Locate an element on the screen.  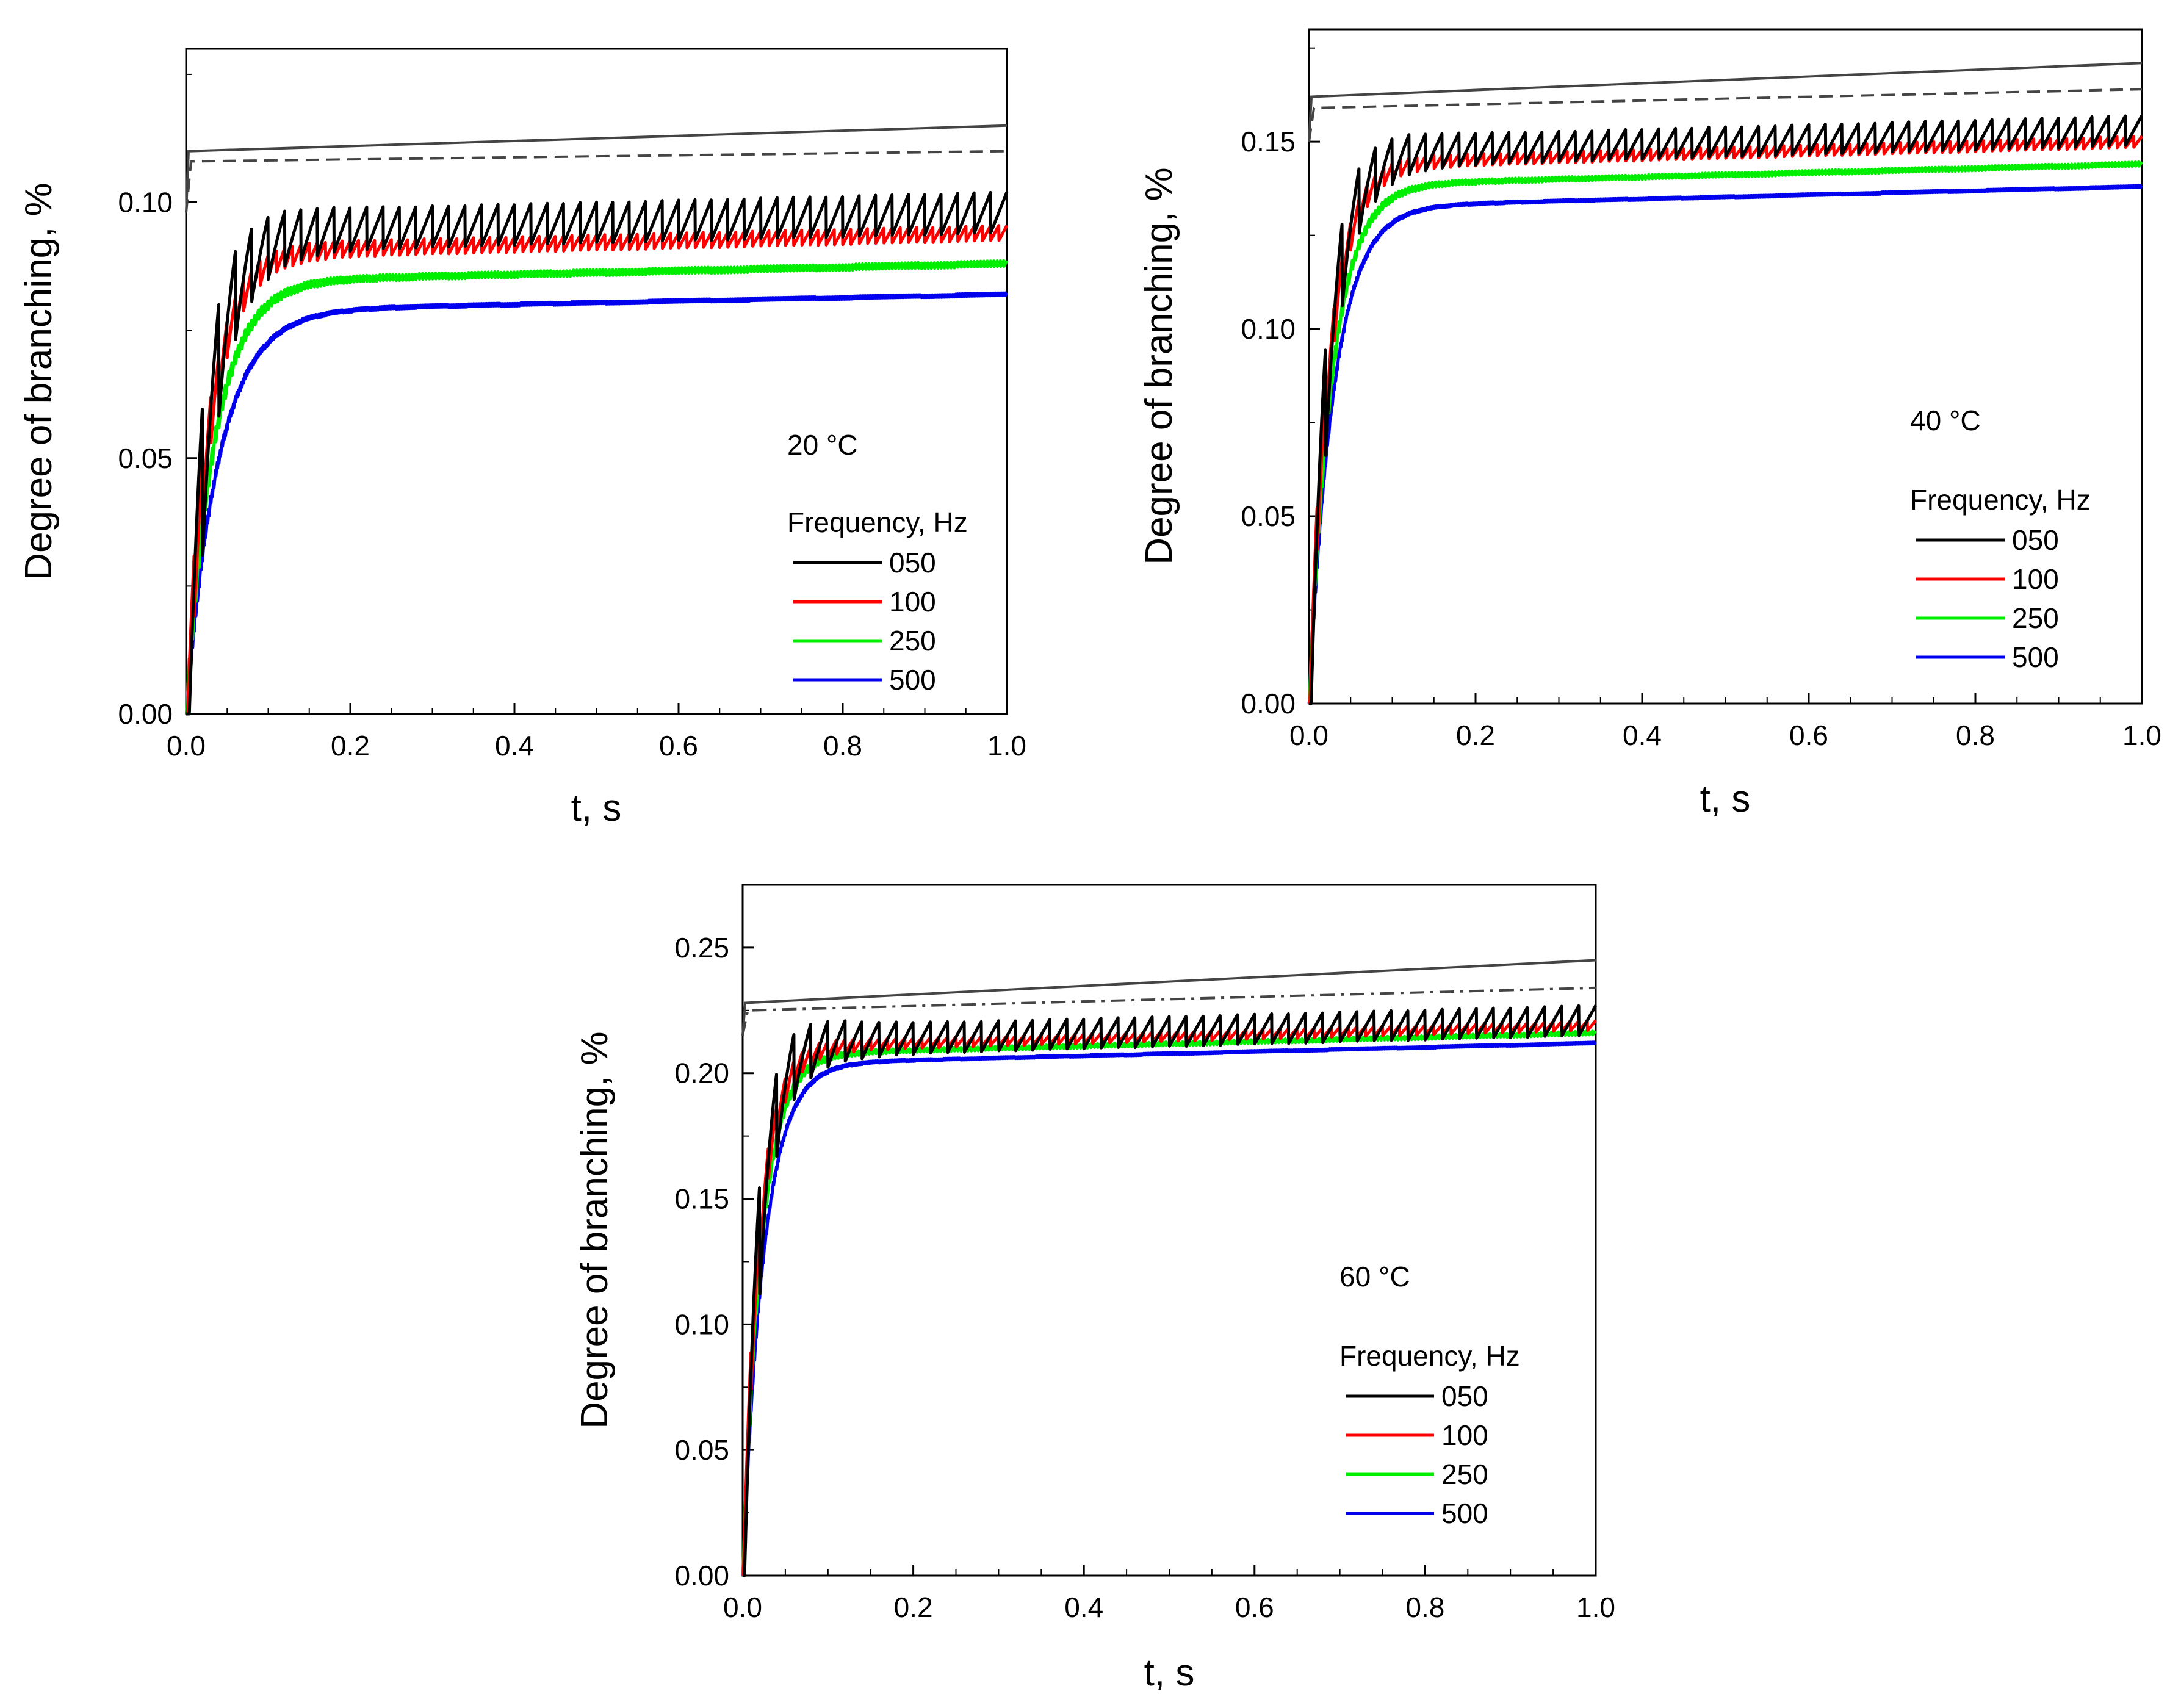
panel-label: 40 °C is located at coordinates (1945, 421).